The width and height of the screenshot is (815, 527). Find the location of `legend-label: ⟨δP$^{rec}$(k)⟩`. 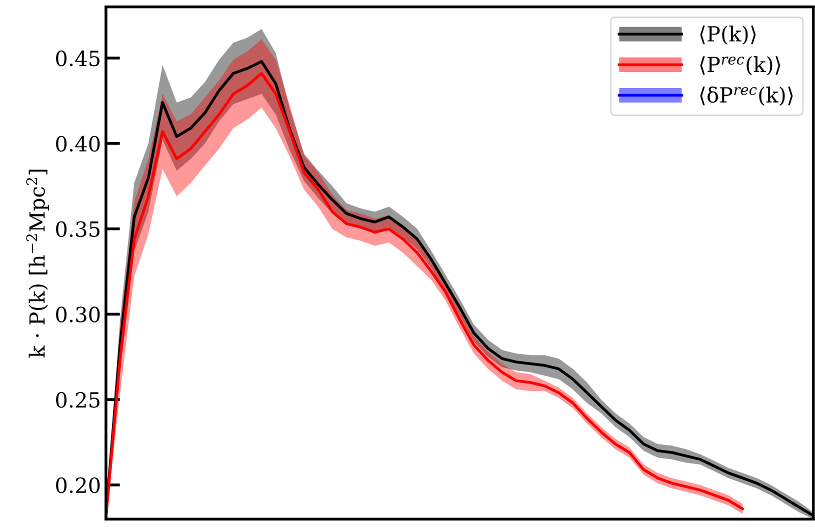

legend-label: ⟨δP$^{rec}$(k)⟩ is located at coordinates (746, 96).